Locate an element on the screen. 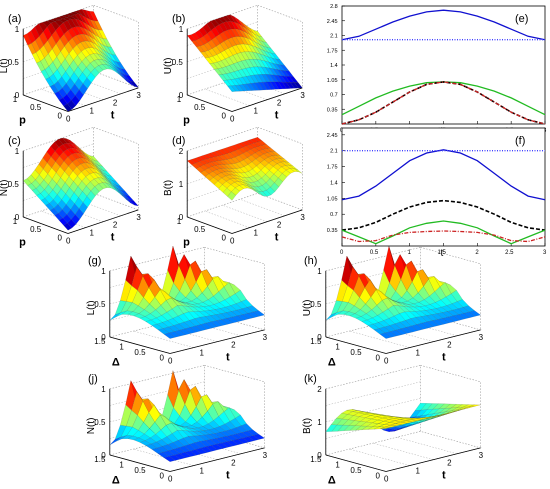 This screenshot has height=489, width=550. panel-label: (b) is located at coordinates (178, 19).